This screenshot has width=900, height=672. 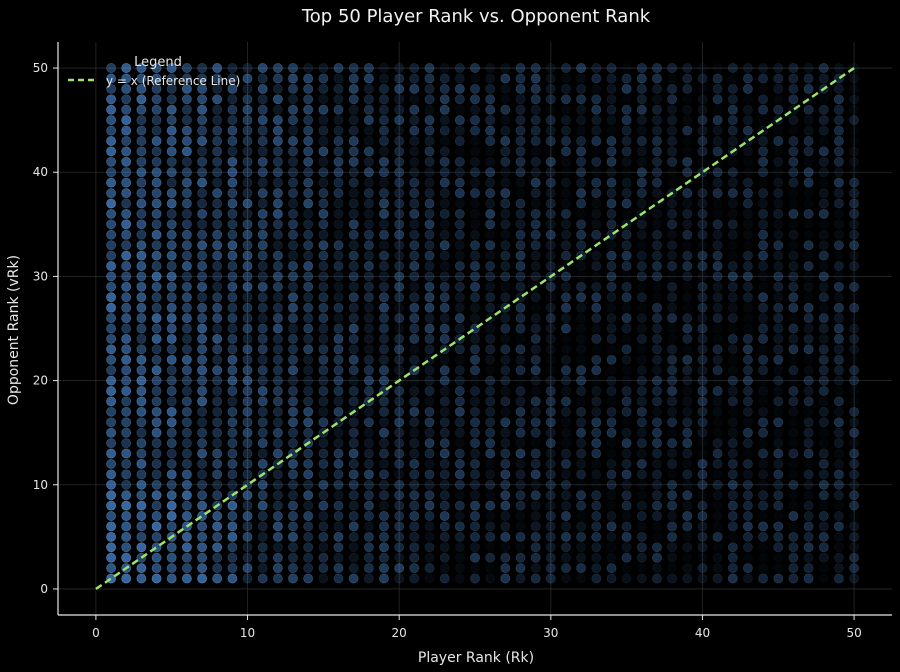 I want to click on x-axis-label: Player Rank (Rk), so click(x=476, y=658).